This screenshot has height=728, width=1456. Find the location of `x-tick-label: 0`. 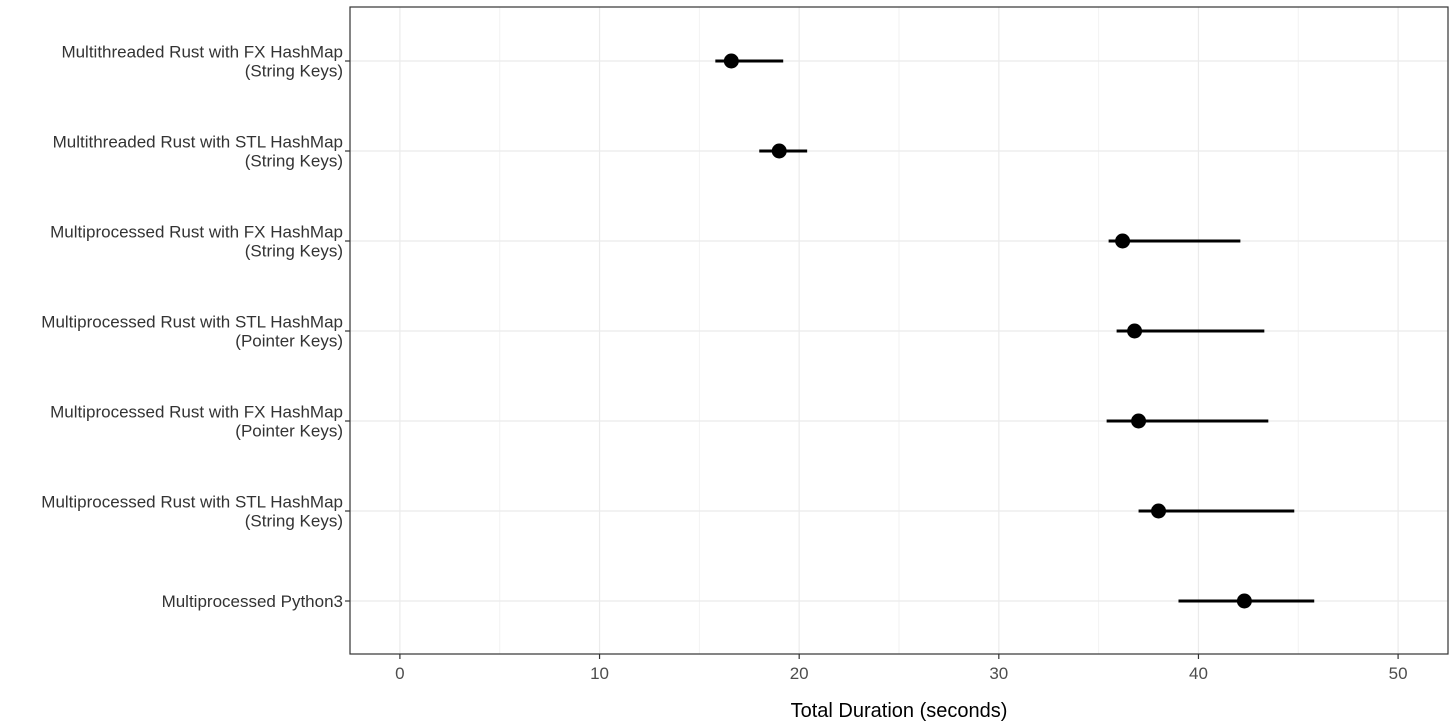

x-tick-label: 0 is located at coordinates (399, 673).